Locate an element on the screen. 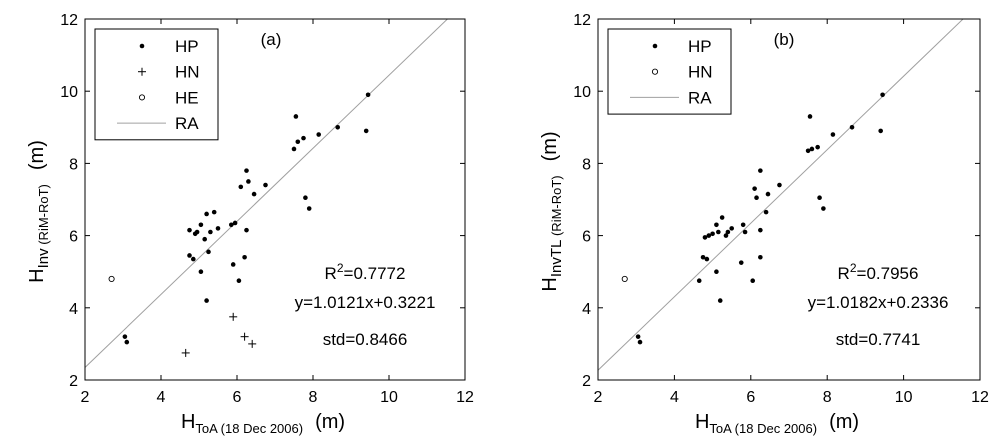 The width and height of the screenshot is (1000, 439). std-annotation: std=0.8466 is located at coordinates (365, 339).